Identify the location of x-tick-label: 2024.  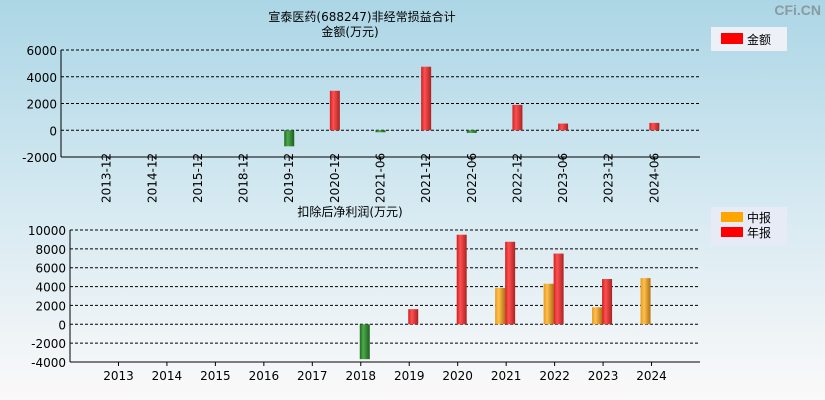
(651, 376).